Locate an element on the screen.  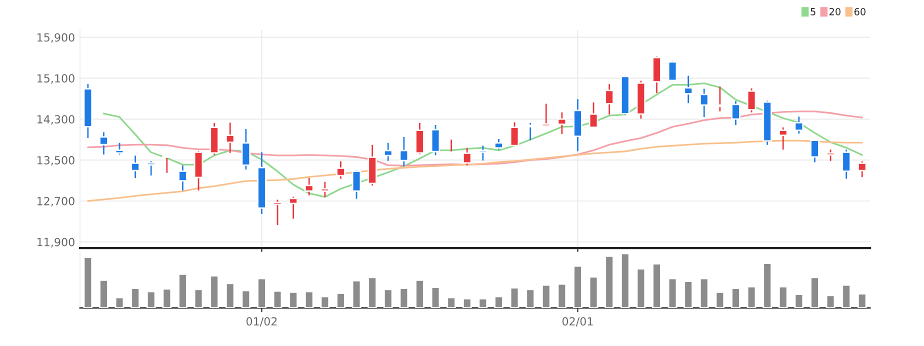
y-tick-label: 15,100 is located at coordinates (56, 79).